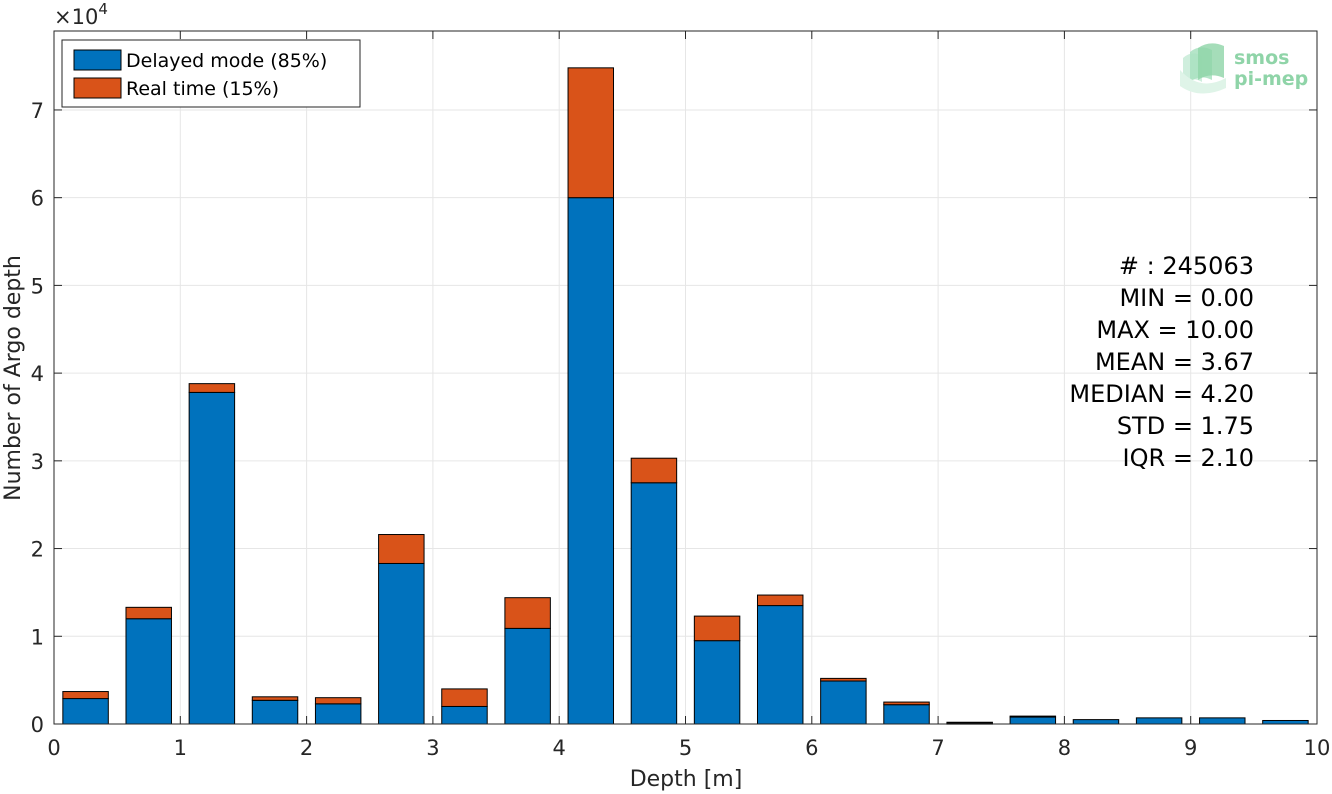  I want to click on stats-line: MAX = 10.00, so click(1175, 330).